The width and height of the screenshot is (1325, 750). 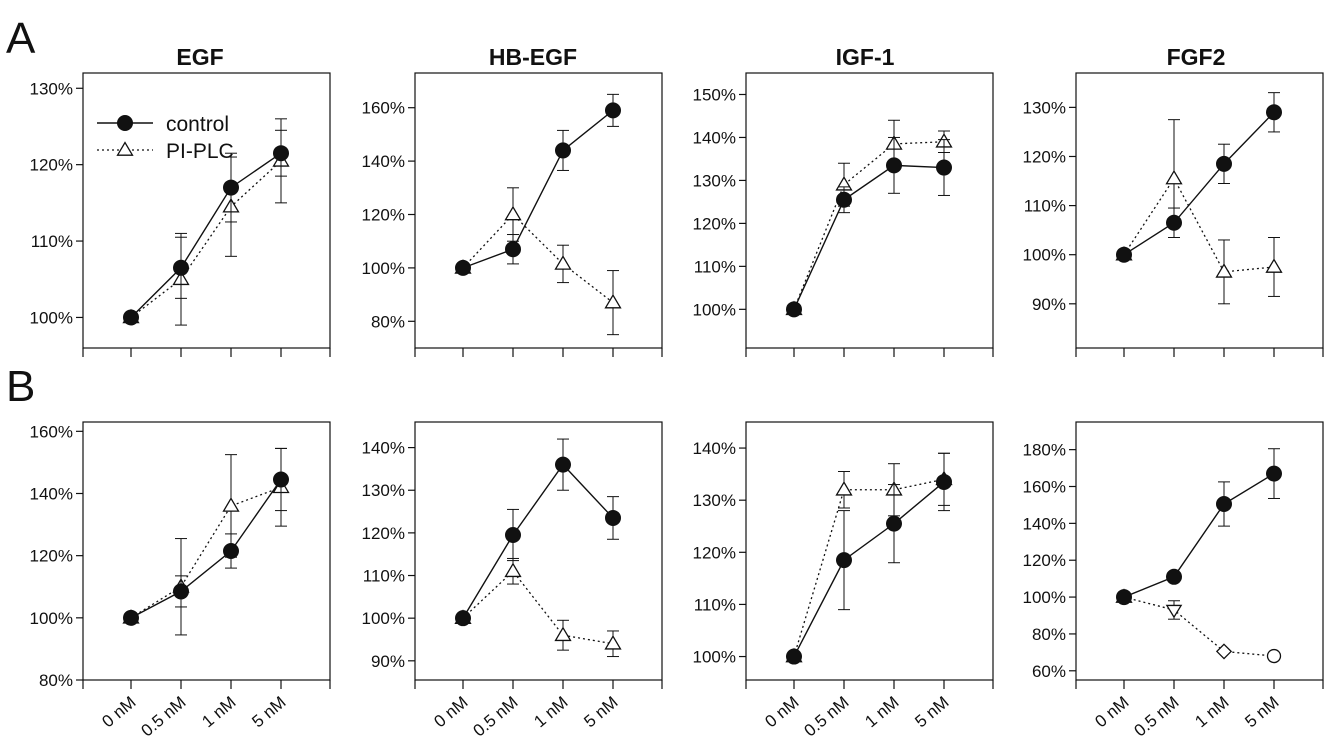 I want to click on chart-a-igf-1: 100% 110% 120% 130% 140% 150%, so click(x=843, y=214).